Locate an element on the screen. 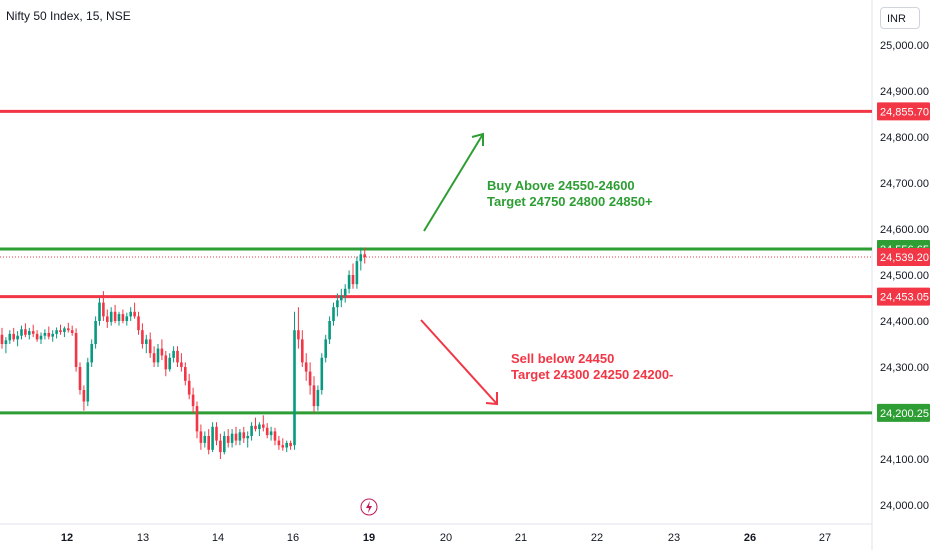  y-tick-label: 24,400.00 is located at coordinates (904, 322).